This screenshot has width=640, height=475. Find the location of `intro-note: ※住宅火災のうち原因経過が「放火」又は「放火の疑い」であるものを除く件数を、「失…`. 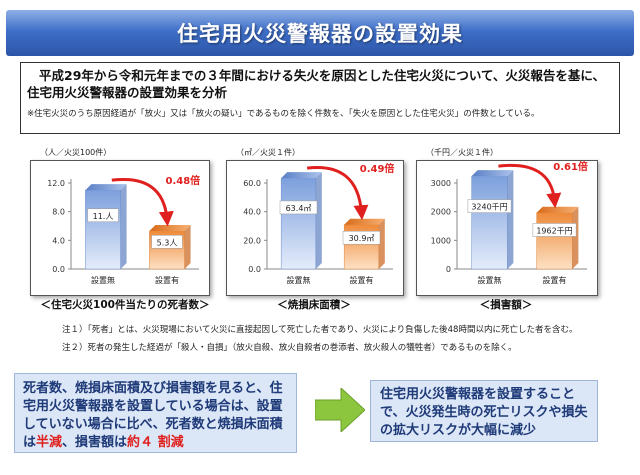

intro-note: ※住宅火災のうち原因経過が「放火」又は「放火の疑い」であるものを除く件数を、「失… is located at coordinates (283, 114).